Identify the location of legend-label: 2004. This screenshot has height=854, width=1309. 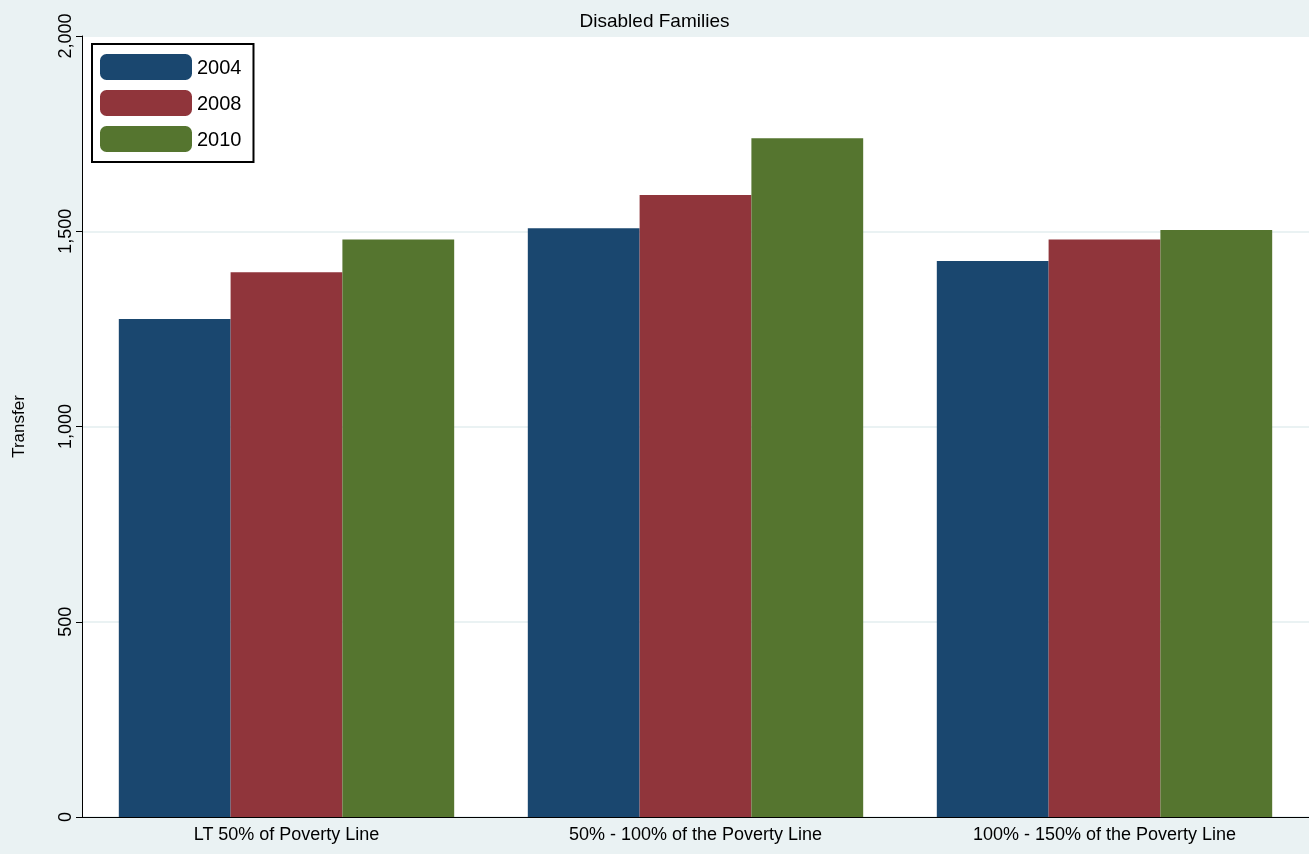
(219, 67).